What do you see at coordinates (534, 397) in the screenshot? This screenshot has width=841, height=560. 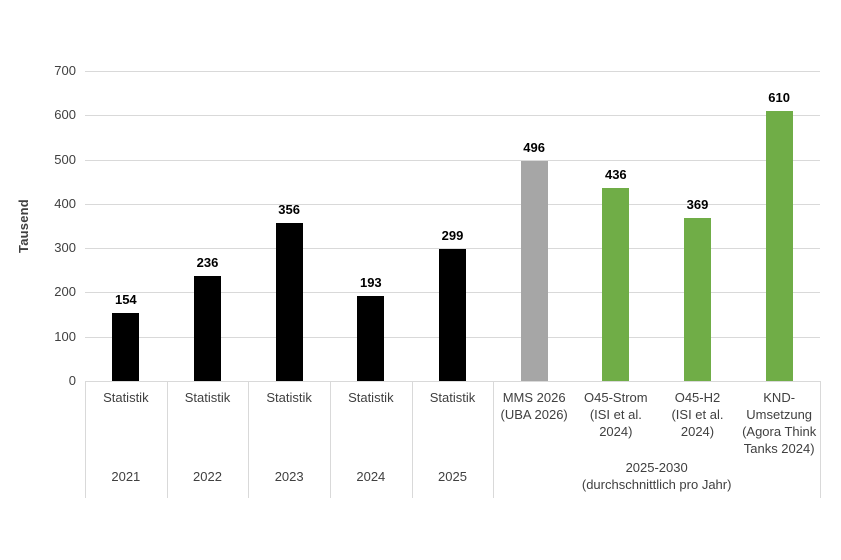 I see `category-label-line: MMS 2026` at bounding box center [534, 397].